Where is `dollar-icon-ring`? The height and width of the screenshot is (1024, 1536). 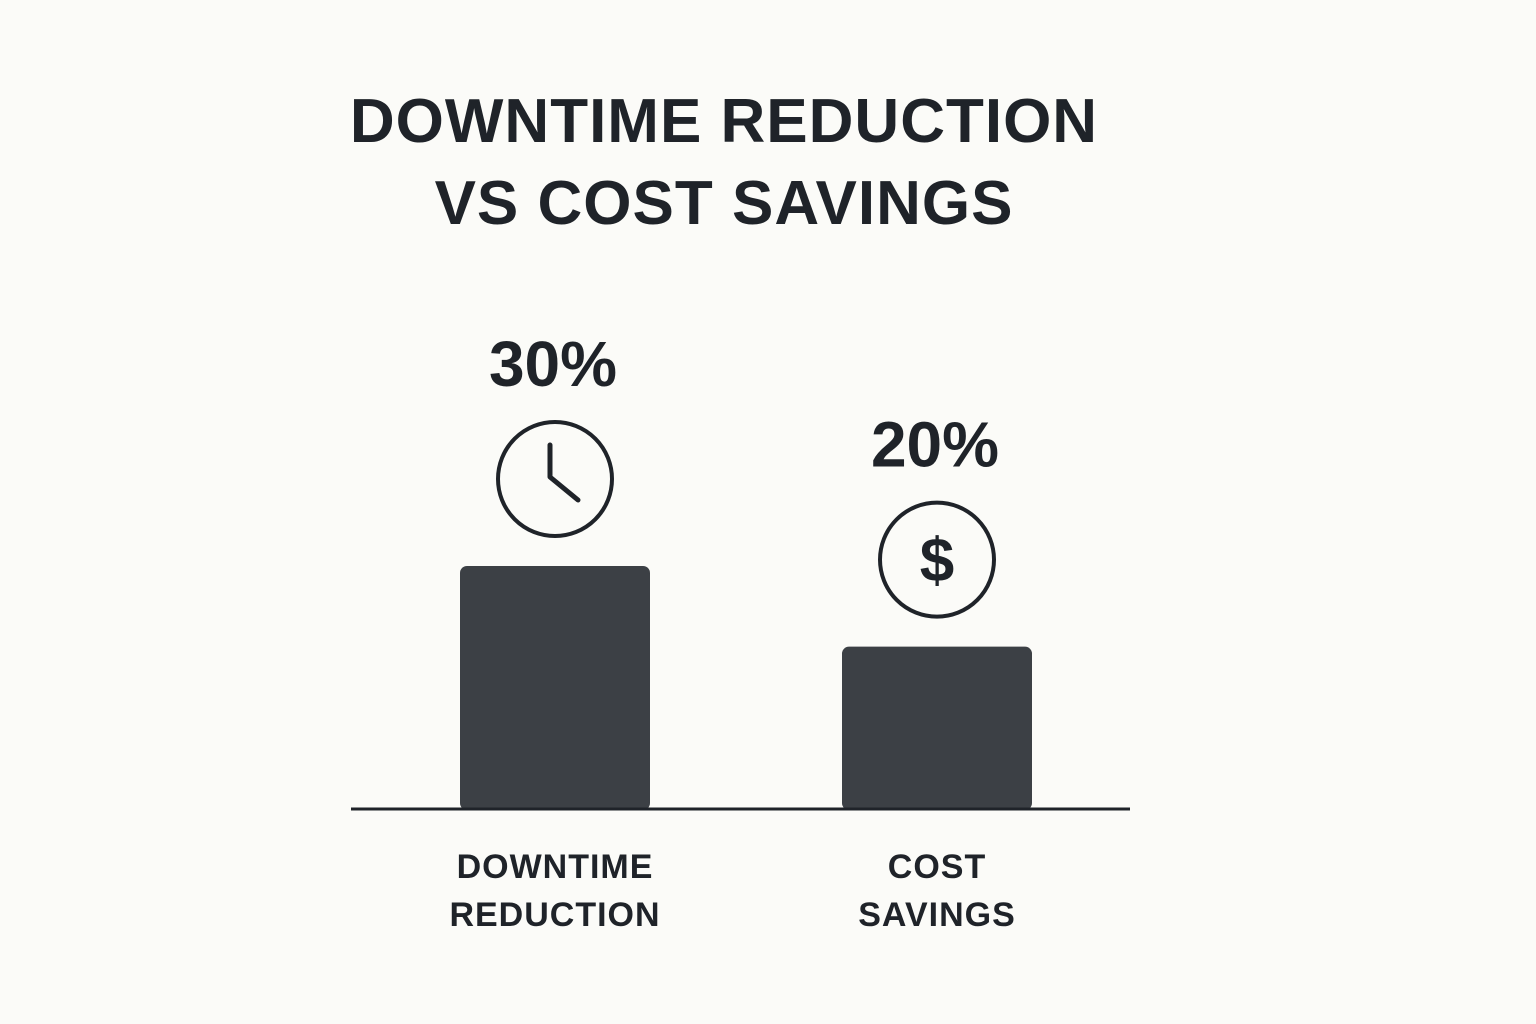
dollar-icon-ring is located at coordinates (937, 559).